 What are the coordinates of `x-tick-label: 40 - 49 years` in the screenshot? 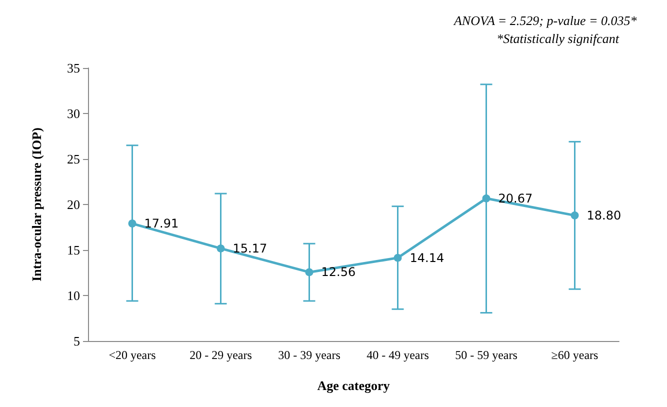 It's located at (398, 355).